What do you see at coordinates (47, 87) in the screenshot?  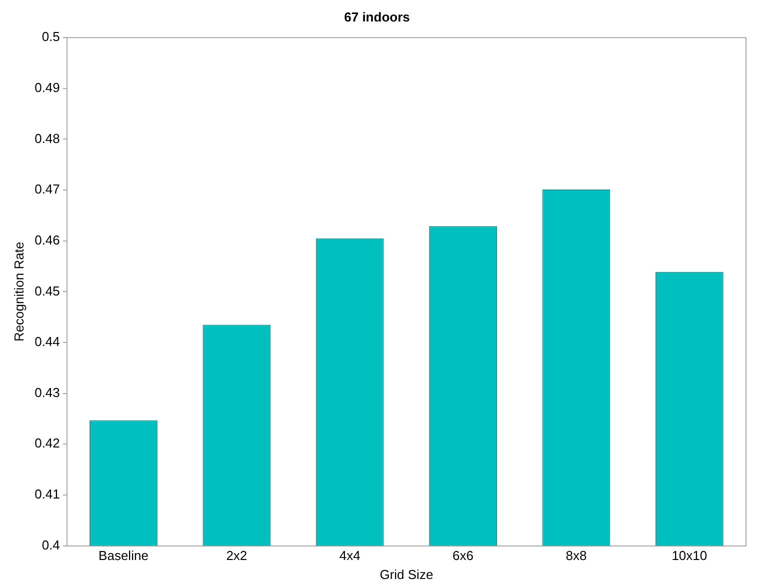 I see `y-tick-label: 0.49` at bounding box center [47, 87].